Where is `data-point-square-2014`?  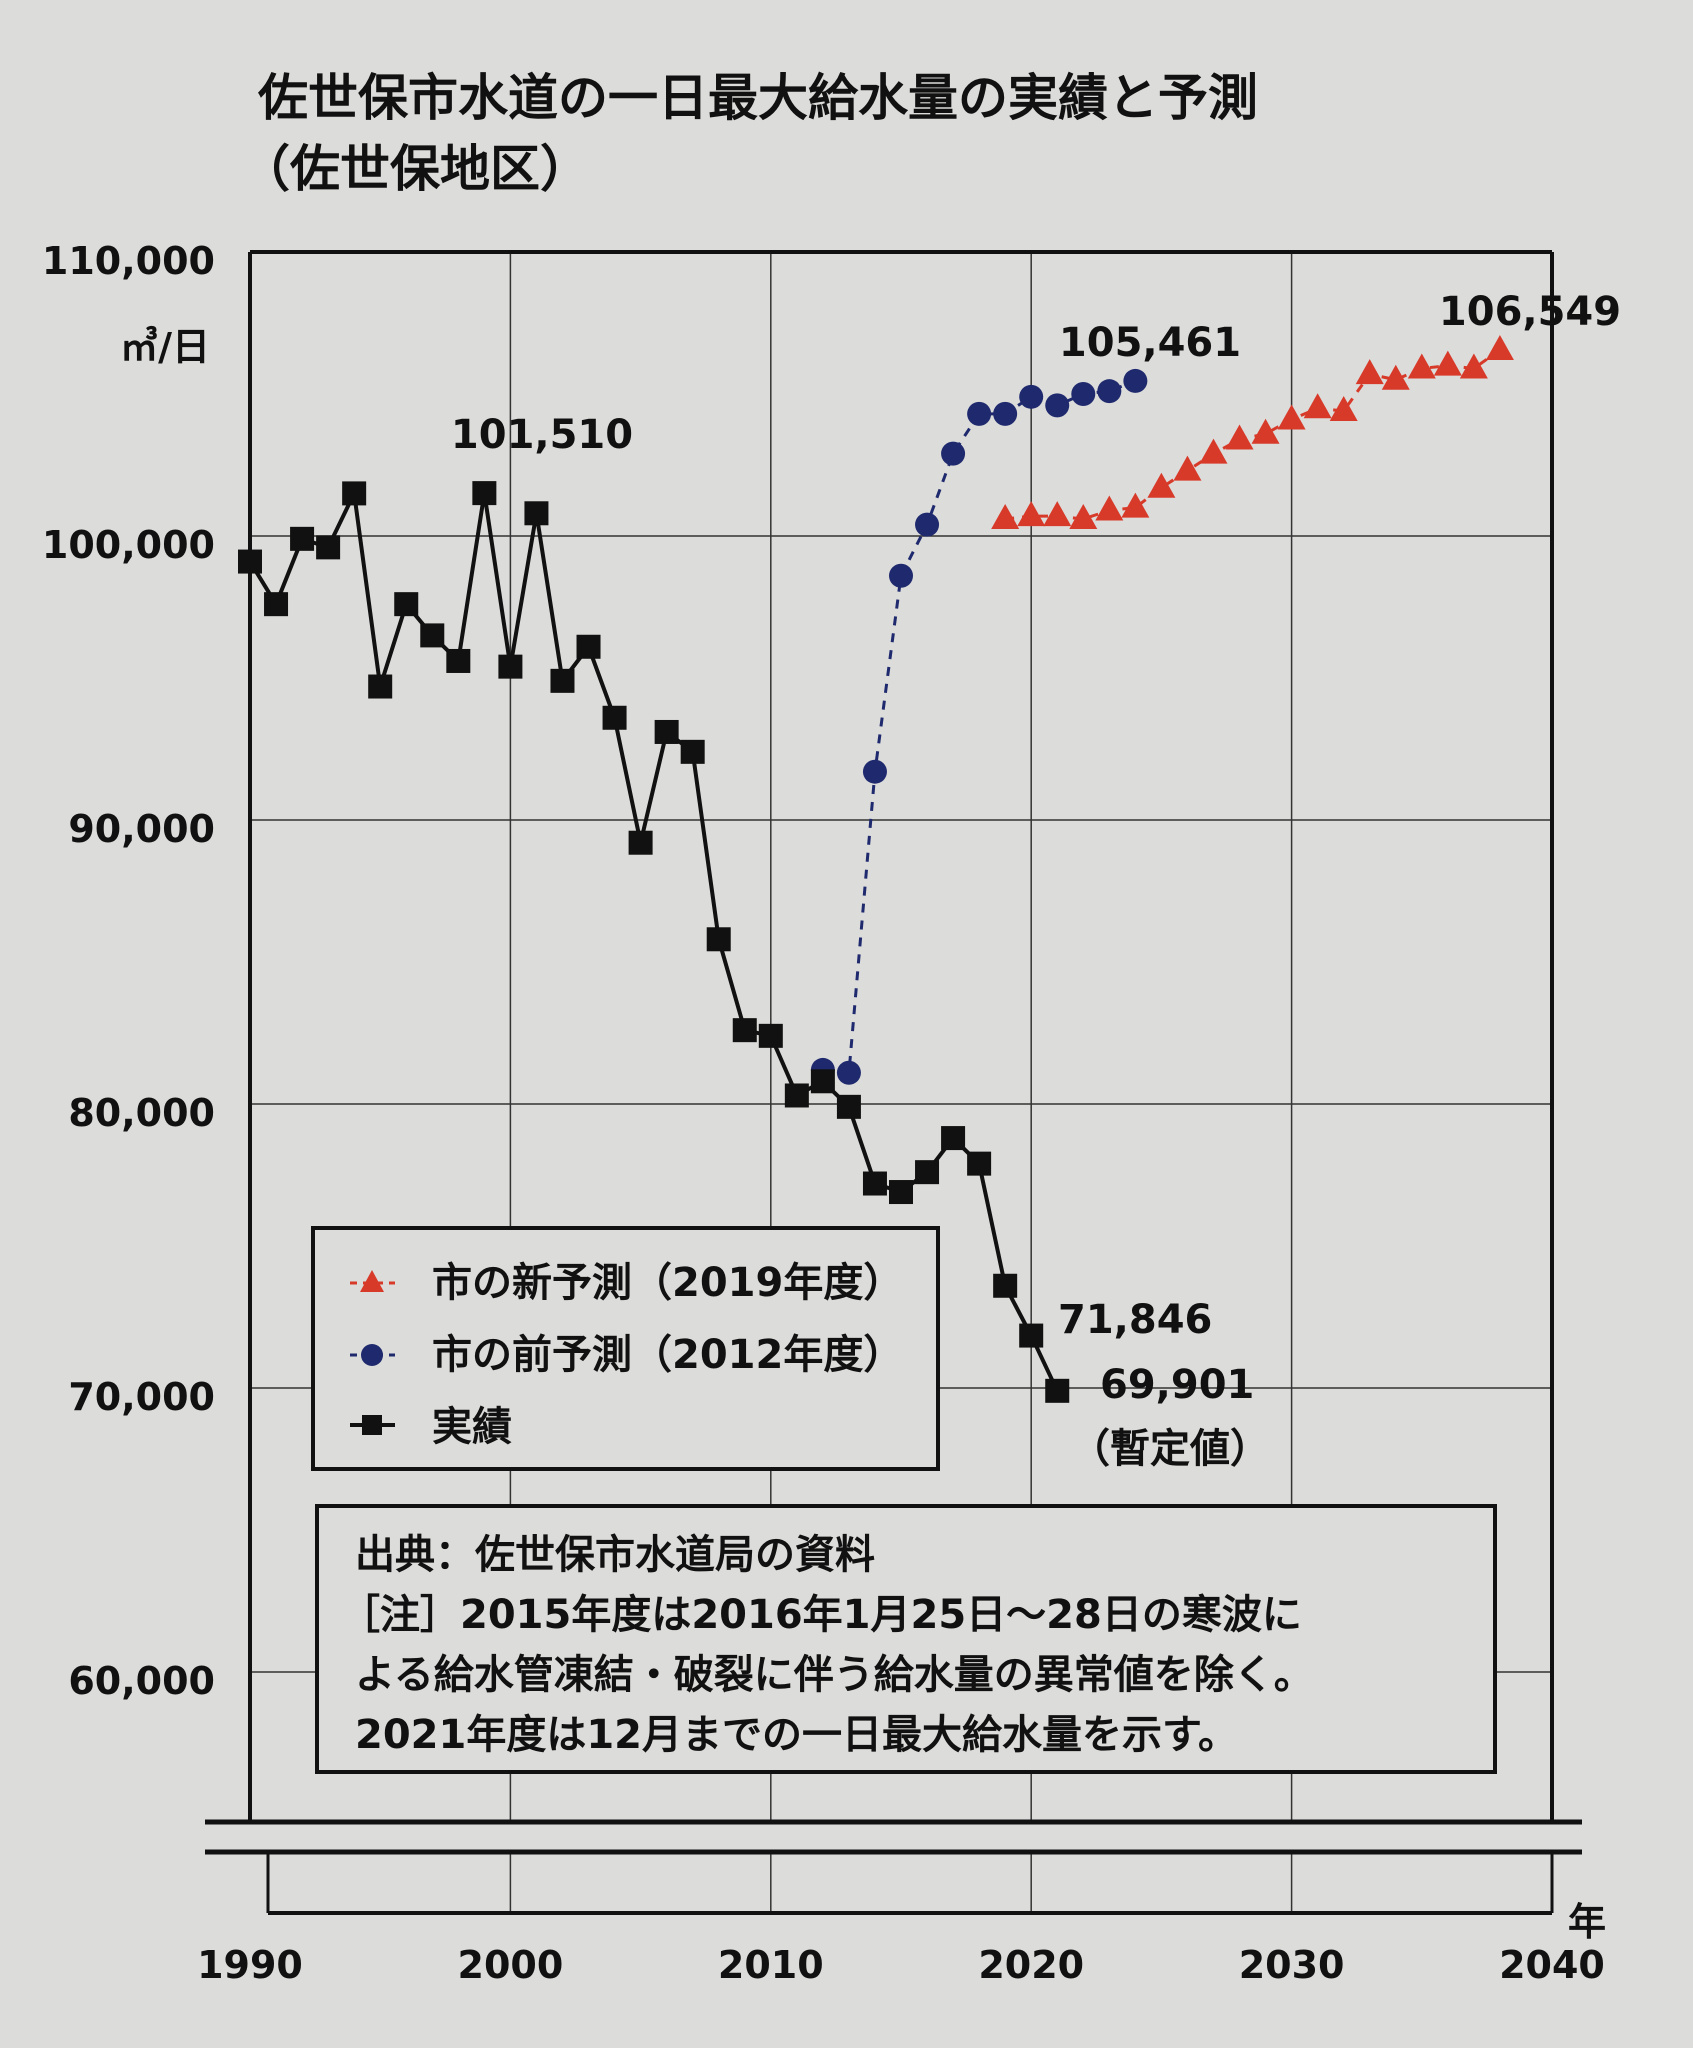
data-point-square-2014 is located at coordinates (874, 1183).